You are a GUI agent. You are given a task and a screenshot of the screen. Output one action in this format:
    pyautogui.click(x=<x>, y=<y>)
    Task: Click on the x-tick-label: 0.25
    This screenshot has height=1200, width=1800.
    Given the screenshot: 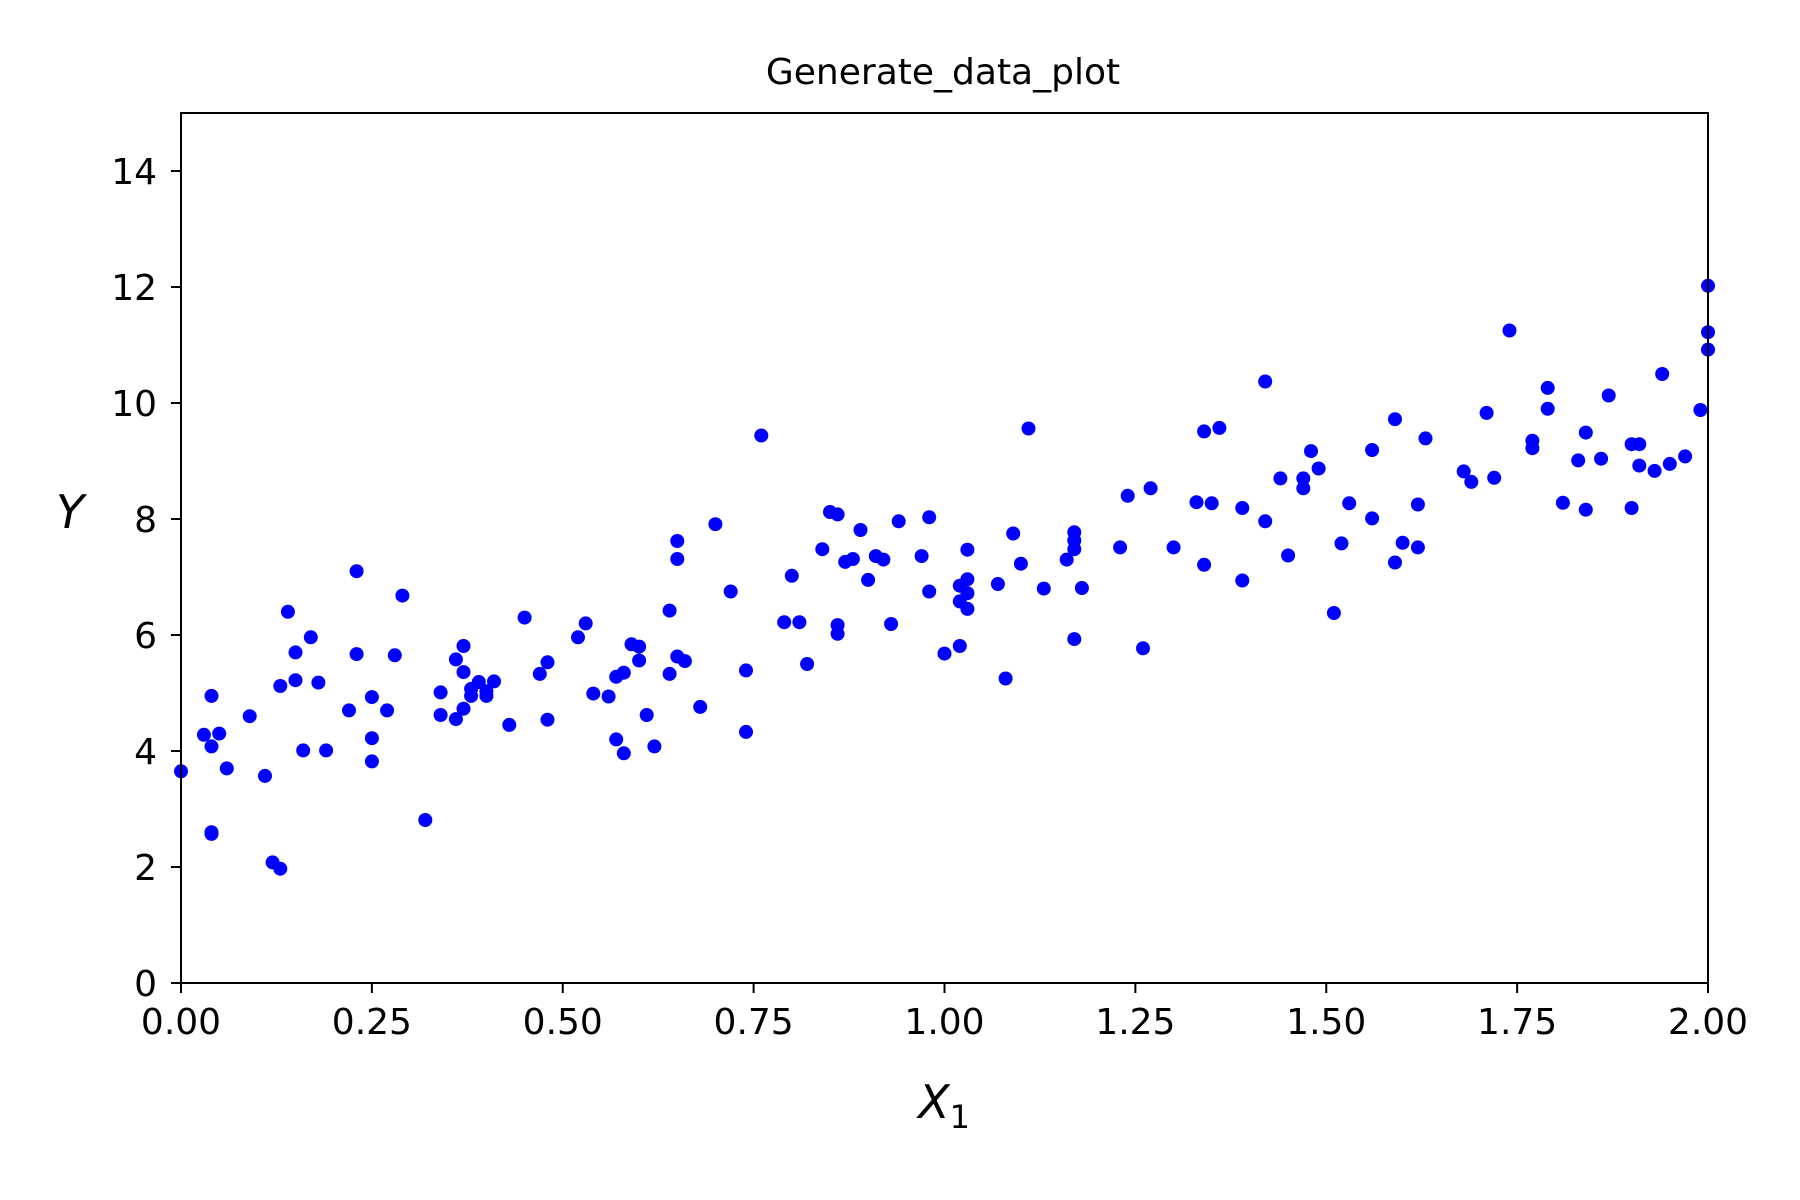 What is the action you would take?
    pyautogui.click(x=372, y=1022)
    